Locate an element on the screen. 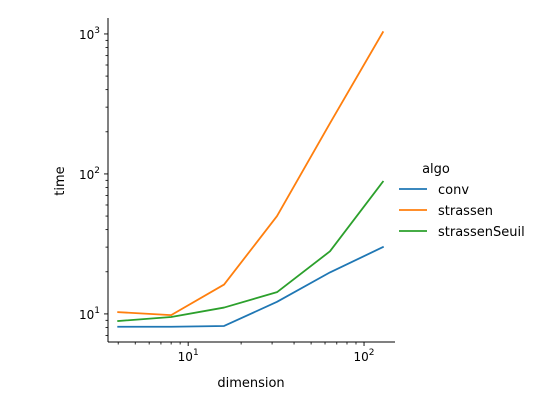  y-axis-label: time is located at coordinates (60, 180).